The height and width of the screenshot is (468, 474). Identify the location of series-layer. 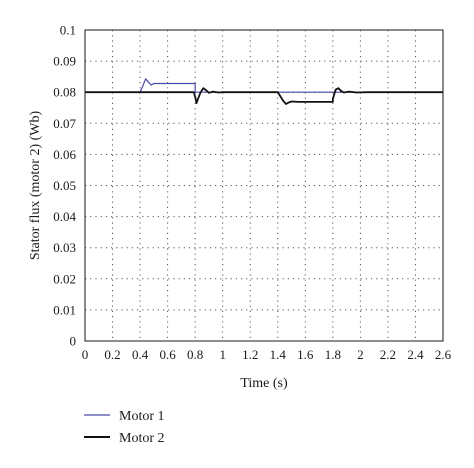
(264, 91).